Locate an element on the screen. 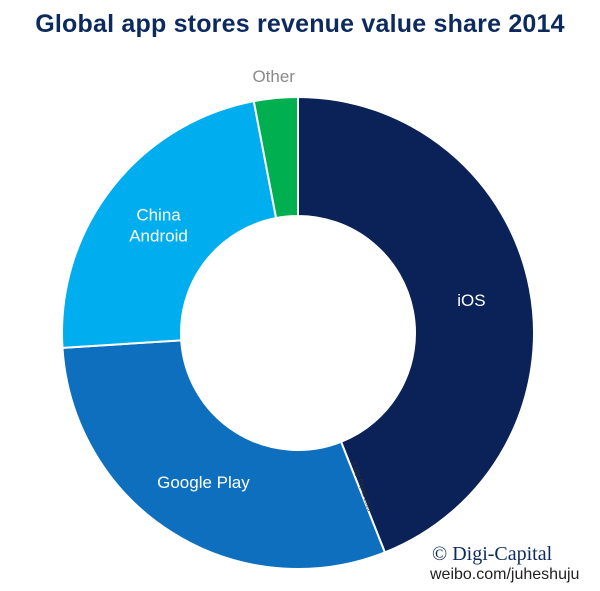  watermark-url: weibo.com/juheshuju is located at coordinates (505, 574).